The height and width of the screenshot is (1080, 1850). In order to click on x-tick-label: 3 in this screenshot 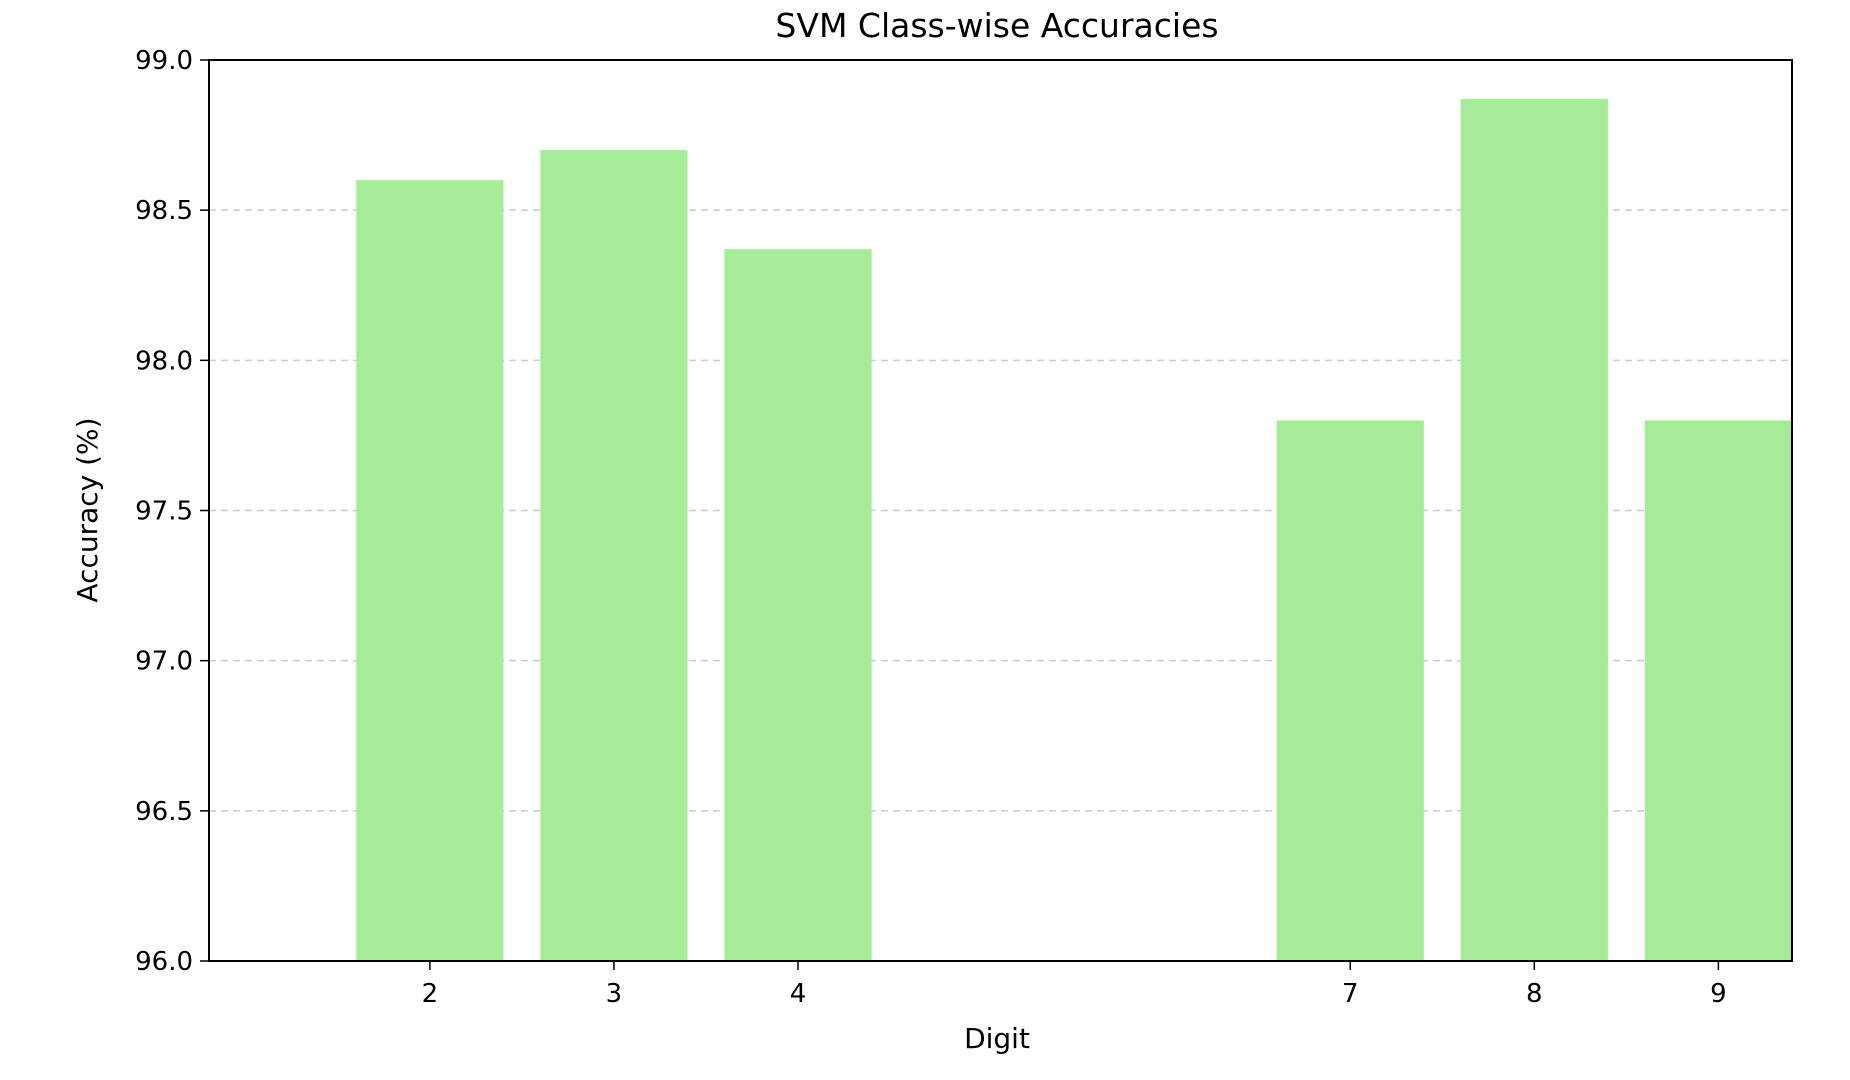, I will do `click(614, 994)`.